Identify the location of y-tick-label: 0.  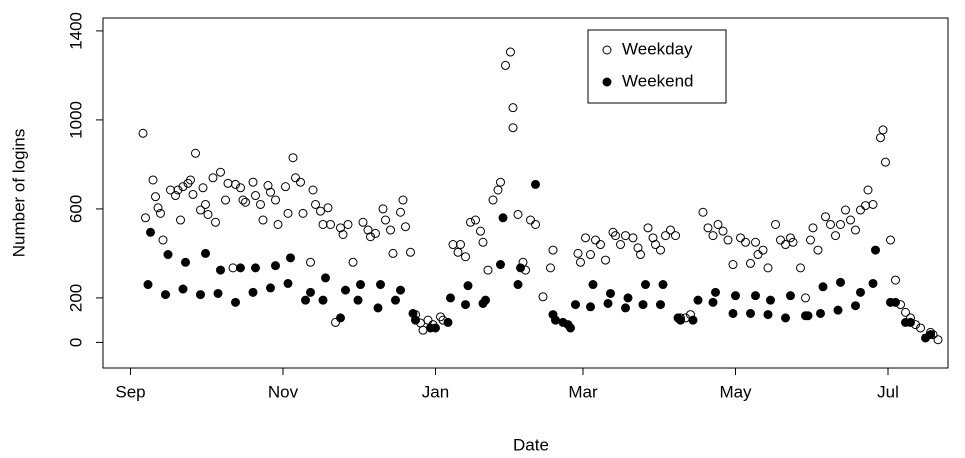
(75, 342).